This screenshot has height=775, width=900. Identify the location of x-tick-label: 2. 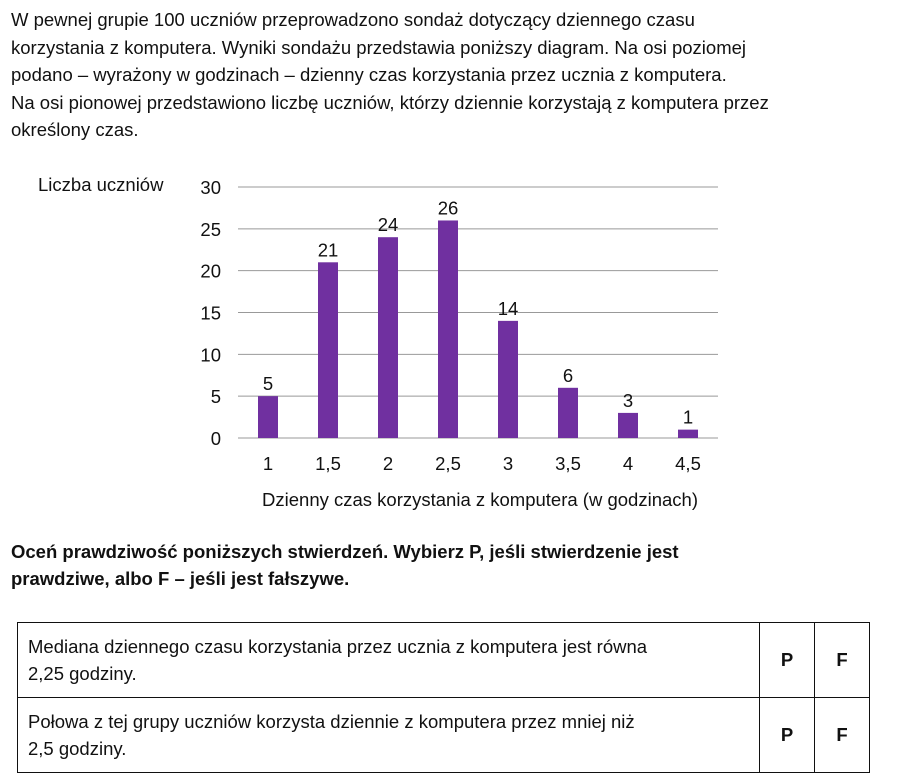
(388, 463).